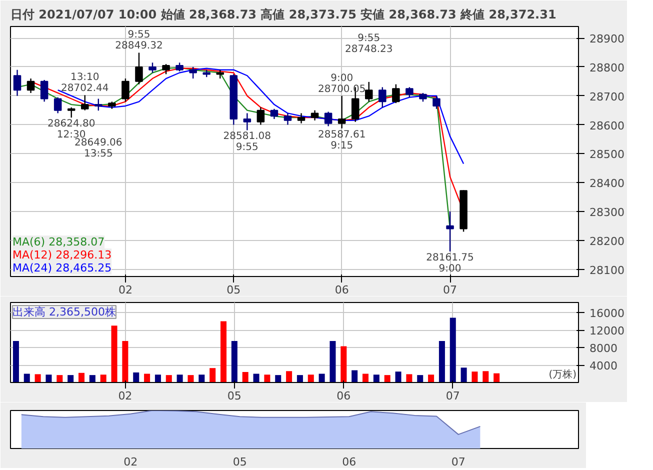 Image resolution: width=653 pixels, height=470 pixels. I want to click on y-tick-label: 28100, so click(607, 270).